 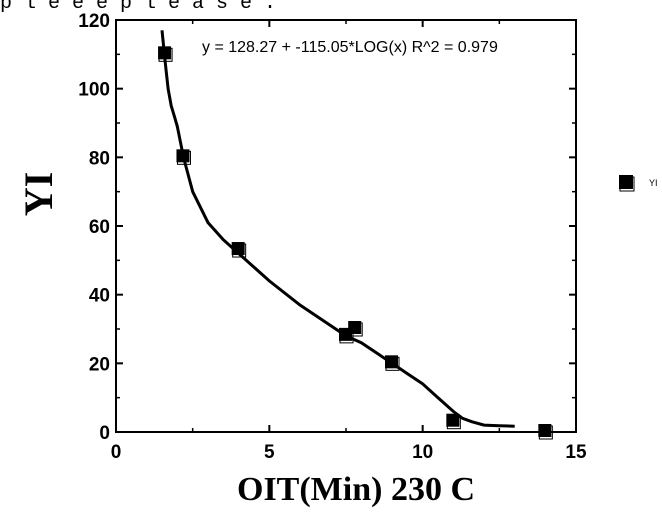 What do you see at coordinates (350, 47) in the screenshot?
I see `fit-equation: y = 128.27 + -115.05*LOG(x) R^2 = 0.979` at bounding box center [350, 47].